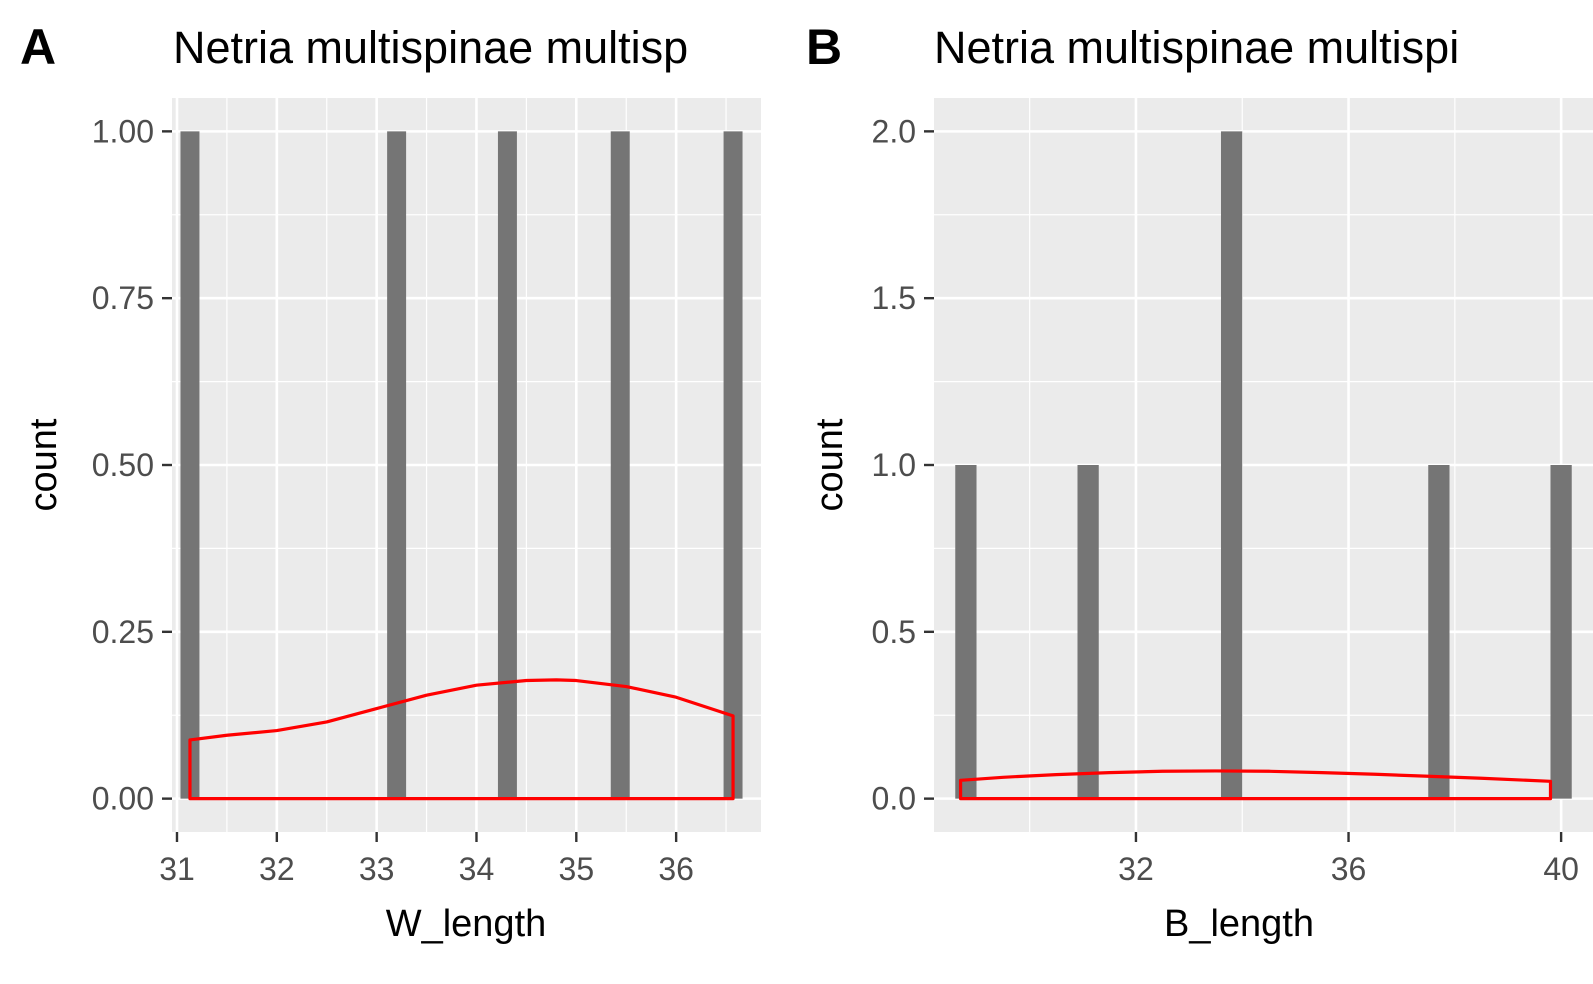 This screenshot has width=1593, height=984. What do you see at coordinates (123, 465) in the screenshot?
I see `y-tick-label: 0.50` at bounding box center [123, 465].